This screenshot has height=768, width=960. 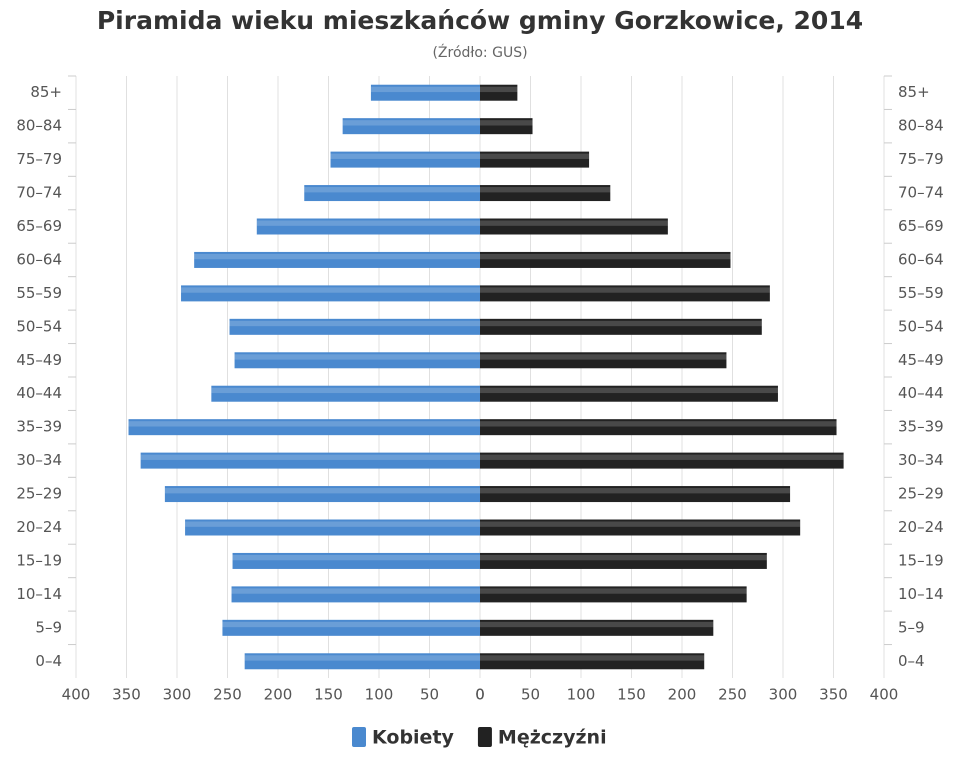 What do you see at coordinates (783, 695) in the screenshot?
I see `x-tick-label: 300` at bounding box center [783, 695].